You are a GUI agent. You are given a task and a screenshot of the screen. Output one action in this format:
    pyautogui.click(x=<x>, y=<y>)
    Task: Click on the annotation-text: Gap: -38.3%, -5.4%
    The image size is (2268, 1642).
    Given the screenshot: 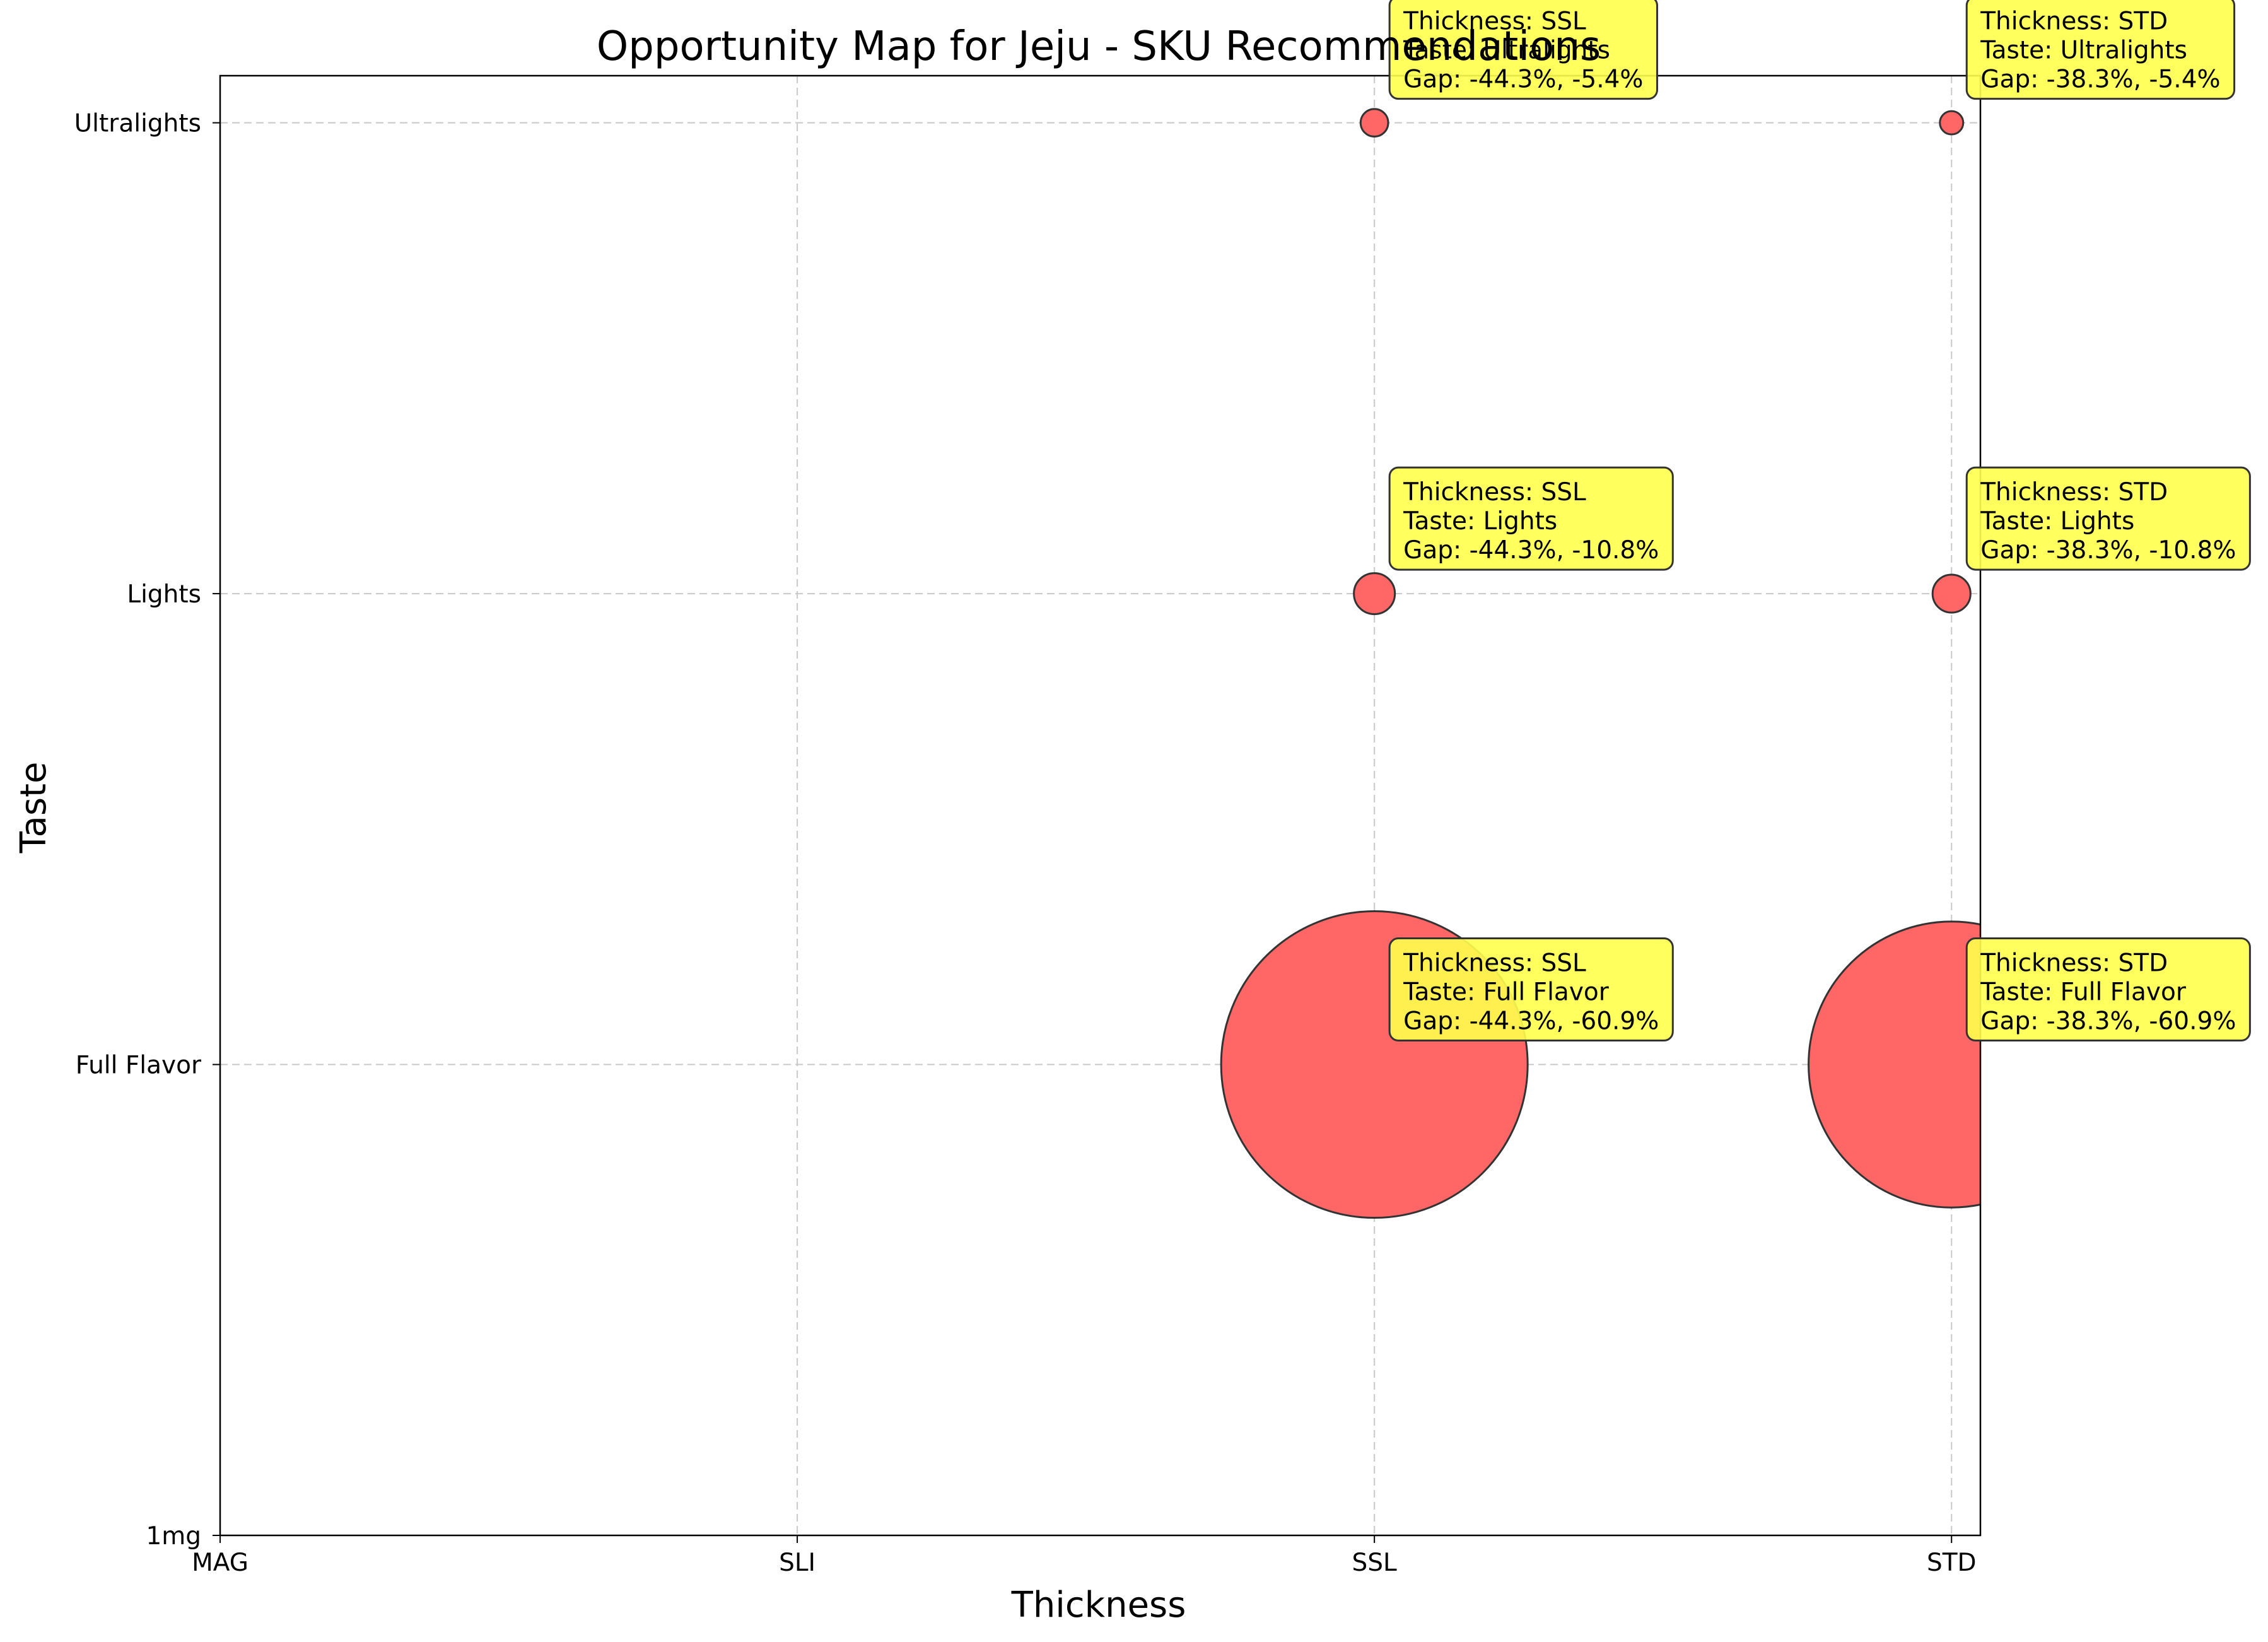 What is the action you would take?
    pyautogui.click(x=2100, y=80)
    